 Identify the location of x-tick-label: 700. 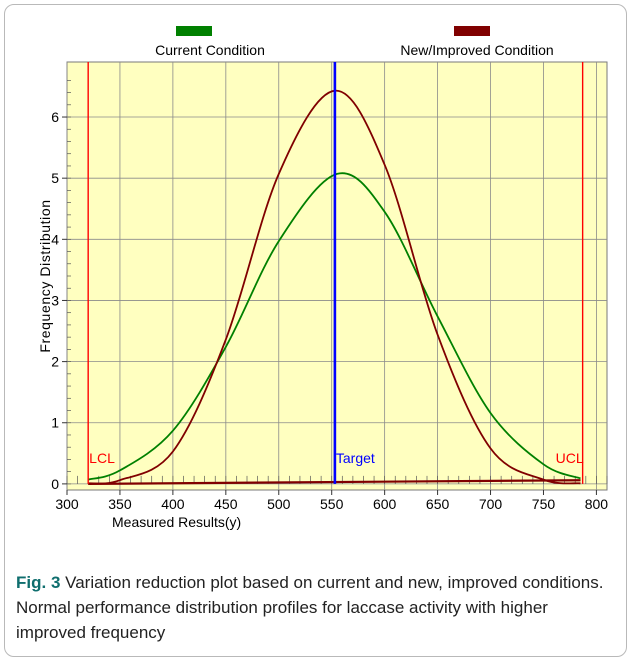
(491, 504).